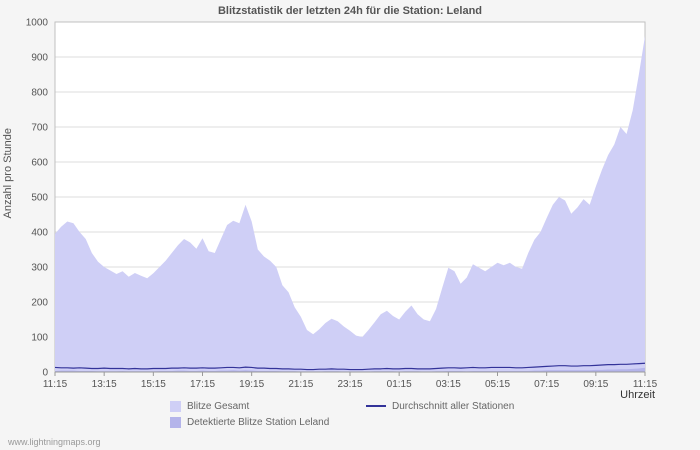 This screenshot has height=450, width=700. I want to click on legend-item-gesamt: Blitze Gesamt, so click(249, 406).